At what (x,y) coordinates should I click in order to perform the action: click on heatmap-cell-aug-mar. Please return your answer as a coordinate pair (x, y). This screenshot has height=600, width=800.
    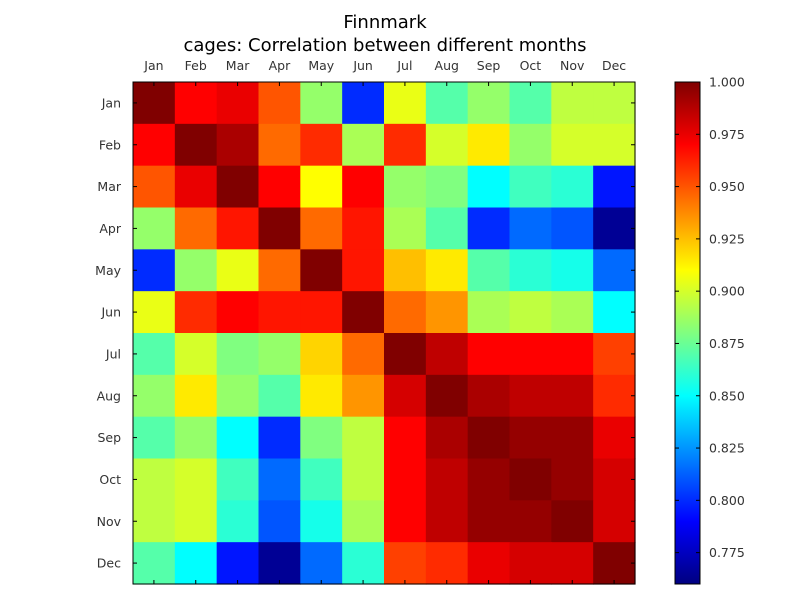
    Looking at the image, I should click on (238, 396).